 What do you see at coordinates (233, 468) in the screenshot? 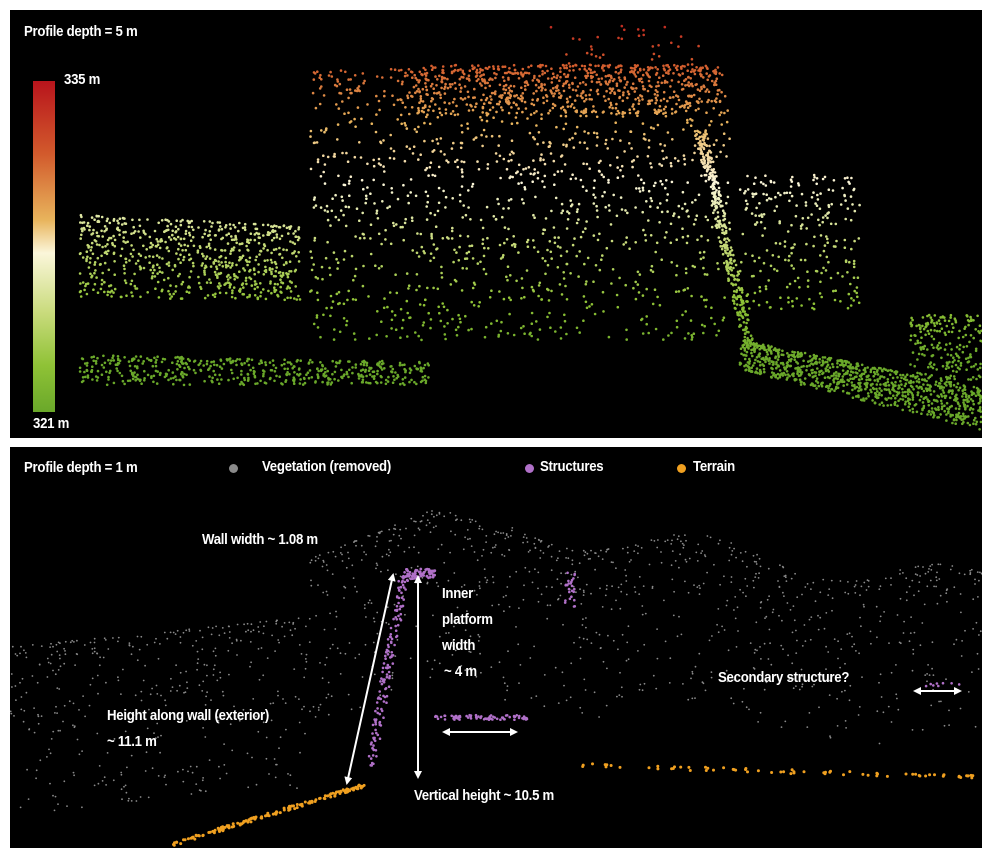
I see `legend-vegetation-dot` at bounding box center [233, 468].